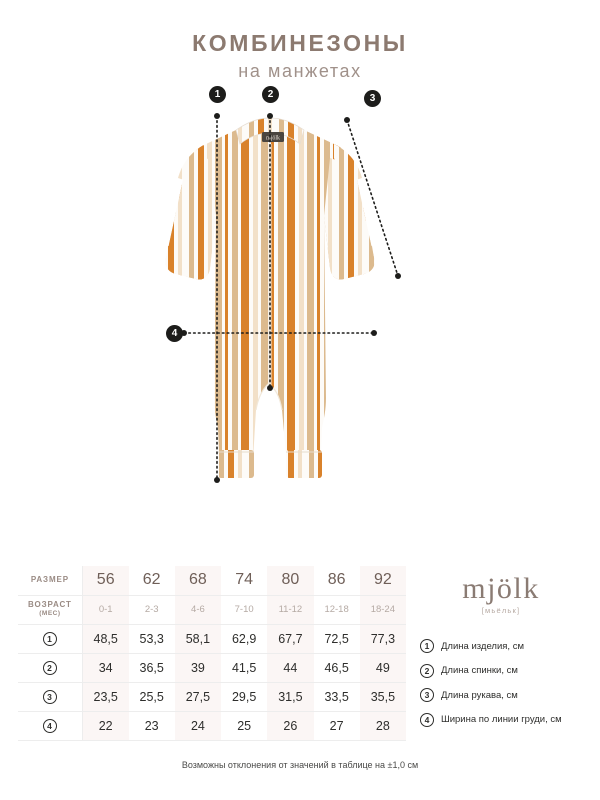 This screenshot has width=600, height=800. Describe the element at coordinates (50, 581) in the screenshot. I see `row-label-size: РАЗМЕР` at that location.